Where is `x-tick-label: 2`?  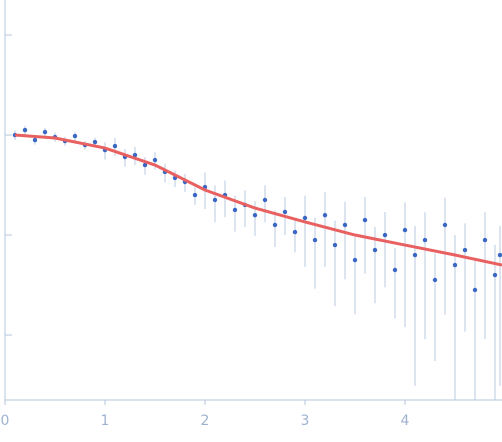 x-tick-label: 2 is located at coordinates (205, 421).